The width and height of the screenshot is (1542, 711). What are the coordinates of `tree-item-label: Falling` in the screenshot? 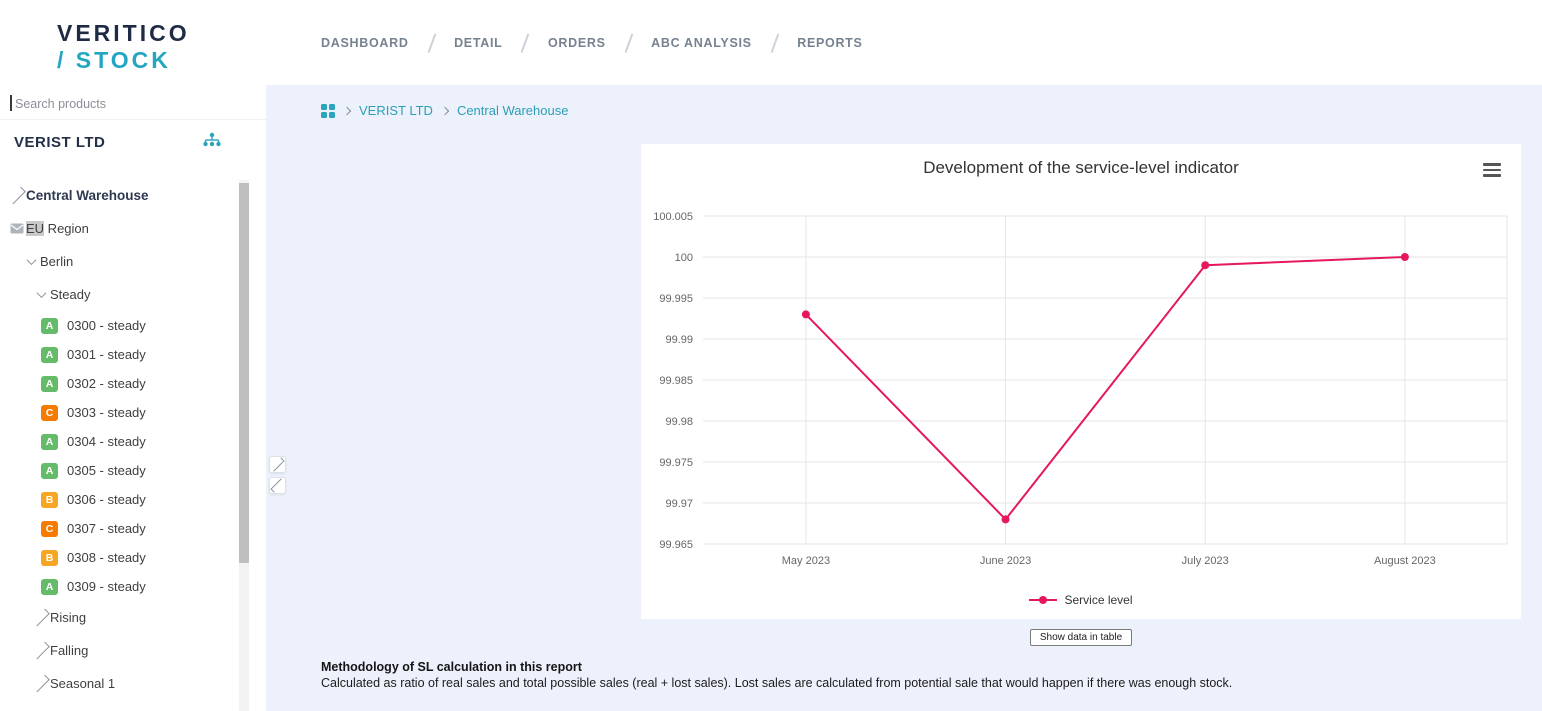 It's located at (69, 650).